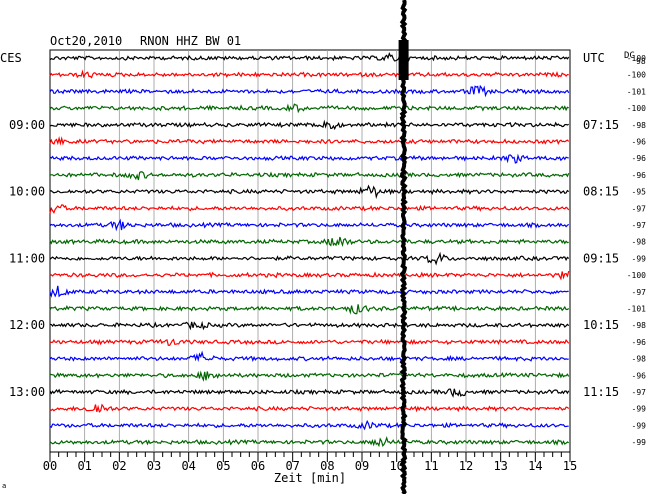 This screenshot has width=650, height=494. Describe the element at coordinates (629, 56) in the screenshot. I see `dc-label: DC` at that location.